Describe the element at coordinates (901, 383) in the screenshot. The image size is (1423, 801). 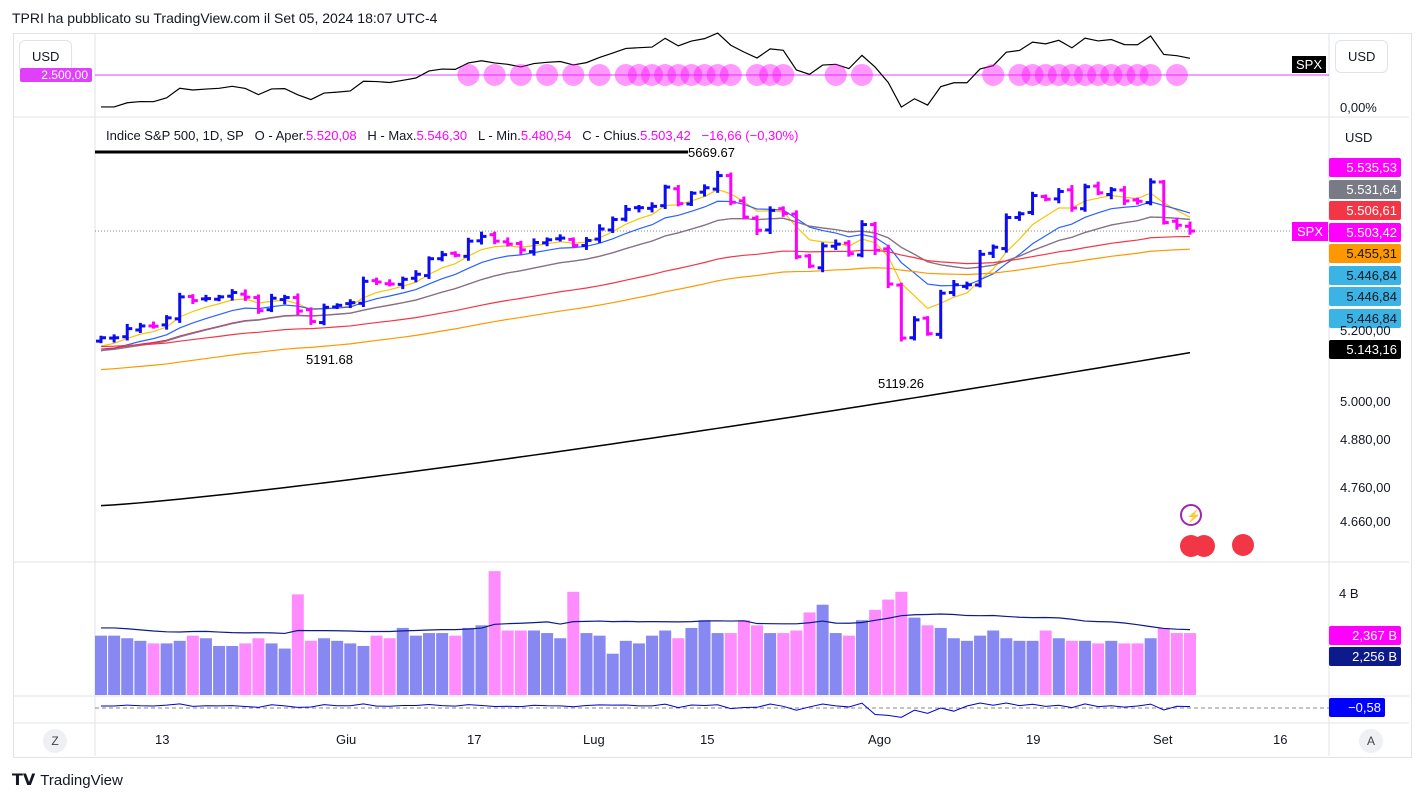
I see `annotation-low-2: 5119.26` at that location.